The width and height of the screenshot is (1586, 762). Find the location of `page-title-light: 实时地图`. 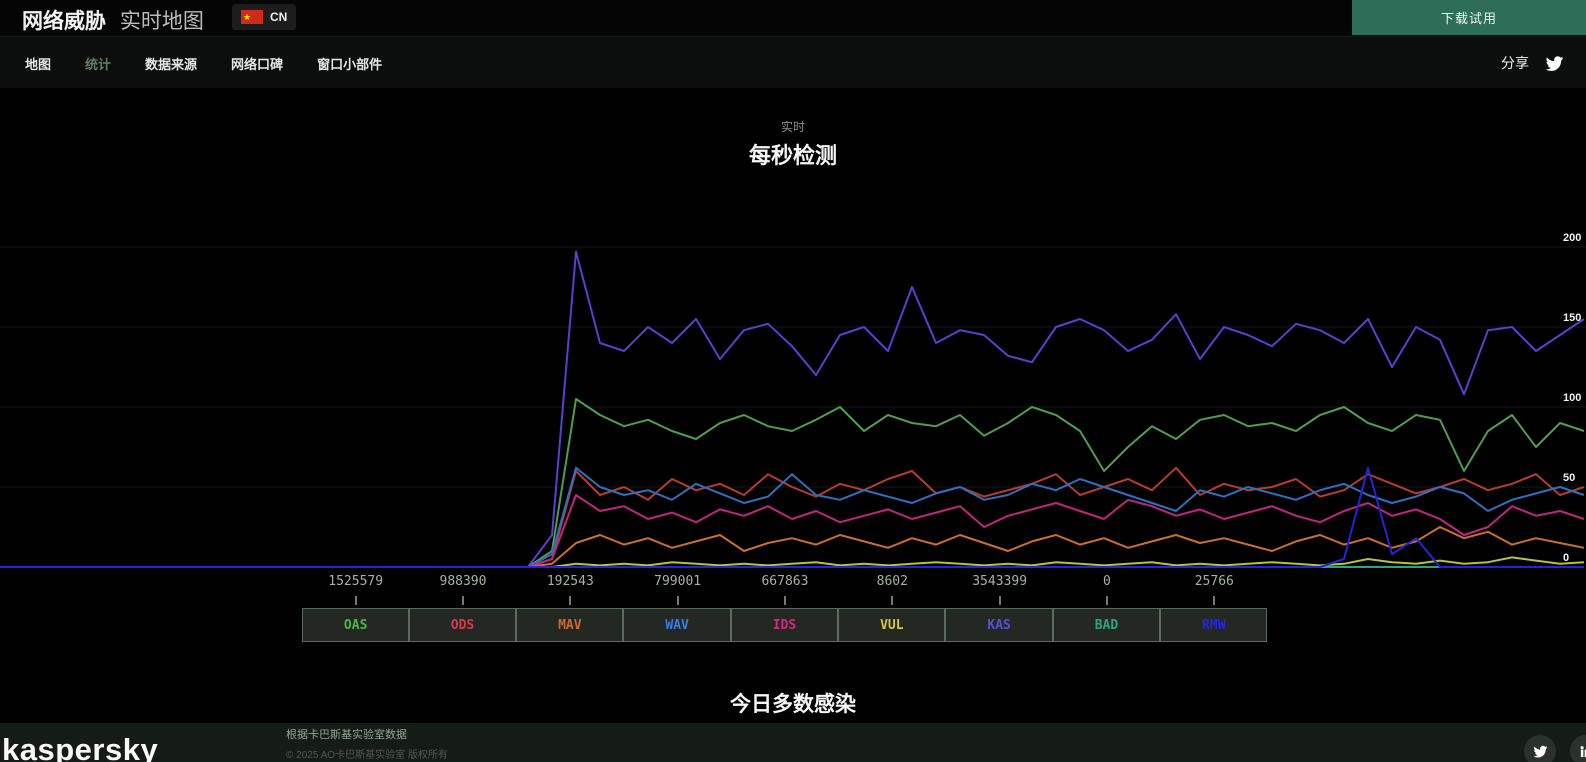

page-title-light: 实时地图 is located at coordinates (161, 21).